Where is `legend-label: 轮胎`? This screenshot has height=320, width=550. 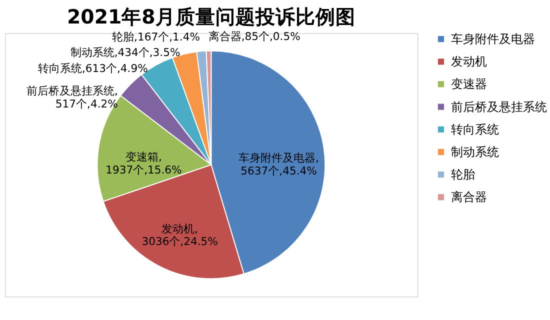 legend-label: 轮胎 is located at coordinates (462, 175).